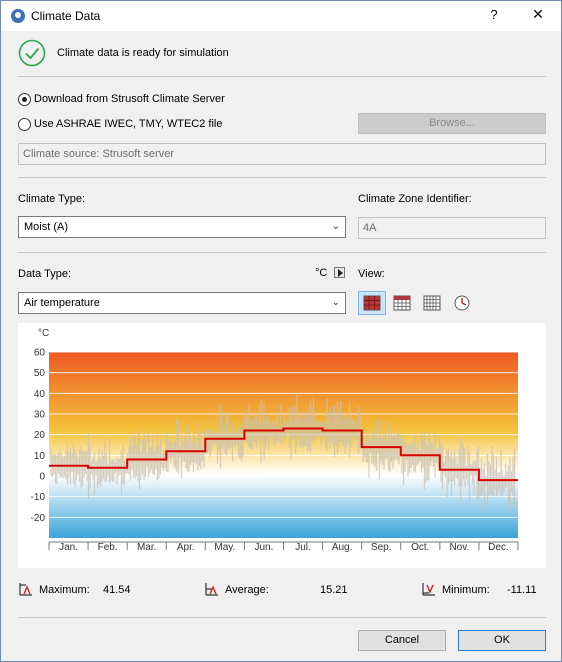 This screenshot has height=662, width=562. What do you see at coordinates (52, 199) in the screenshot?
I see `climate-type-label: Climate Type:` at bounding box center [52, 199].